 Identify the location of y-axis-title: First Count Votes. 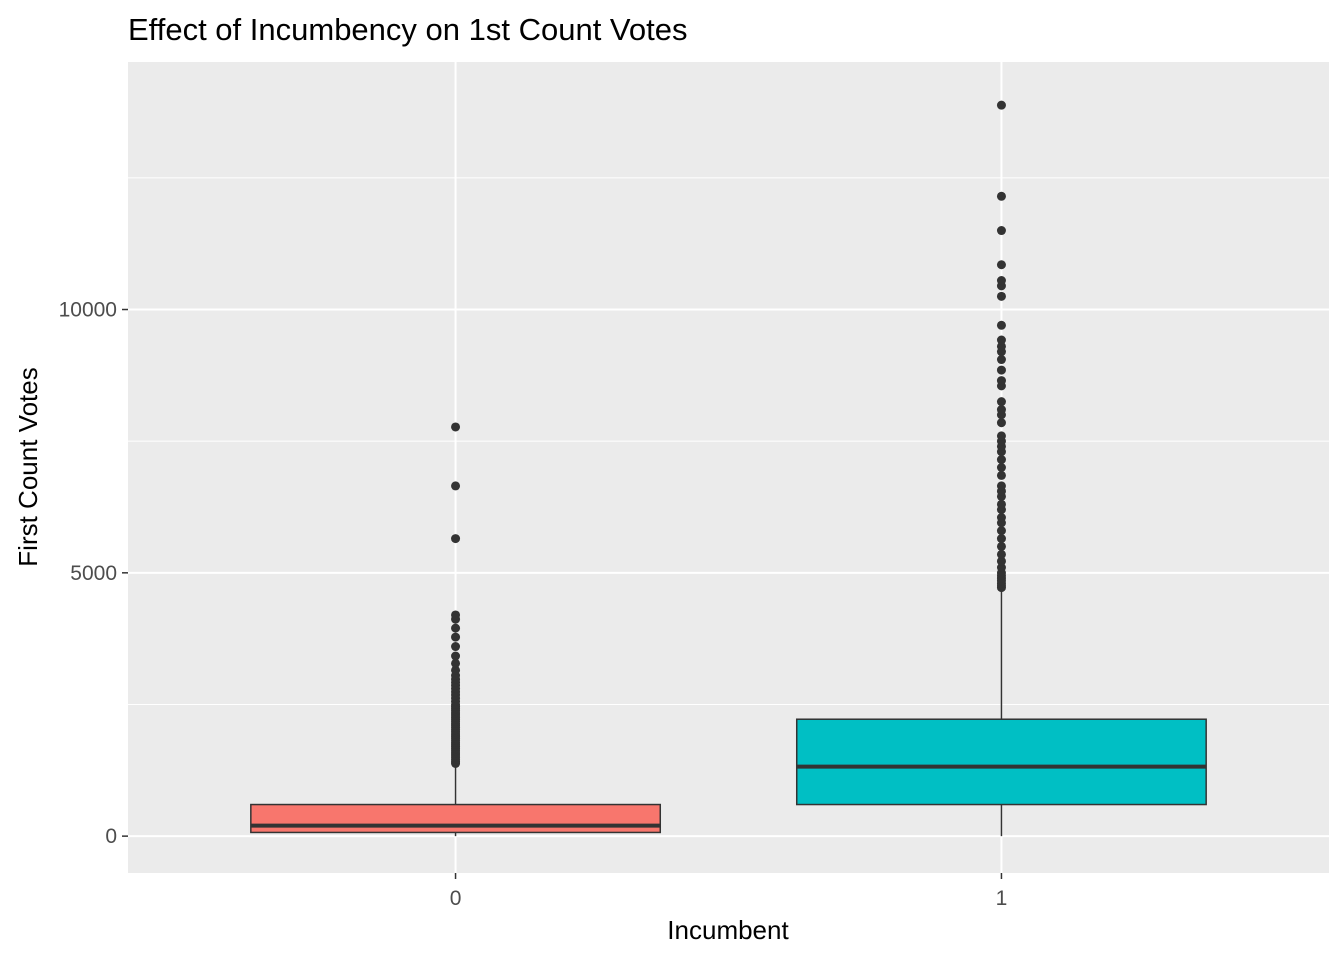
(28, 466).